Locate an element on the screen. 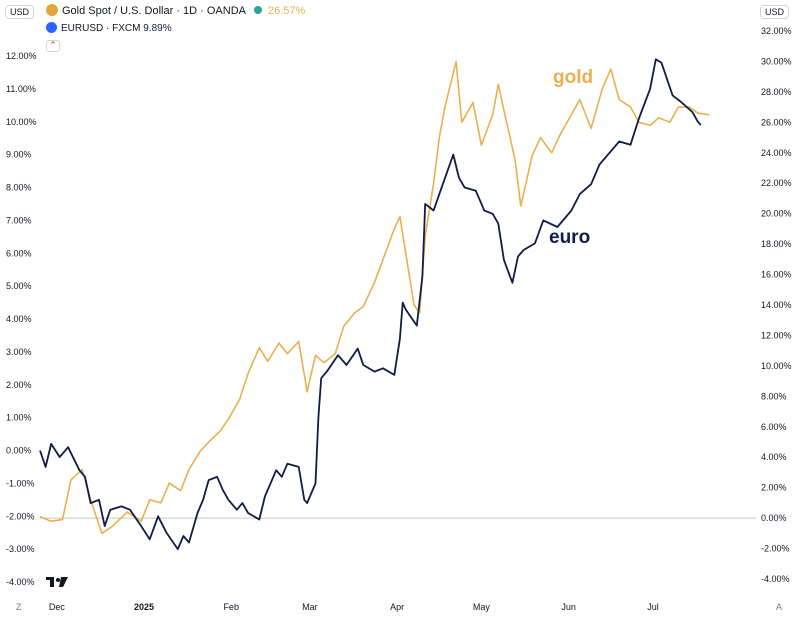 This screenshot has height=617, width=800. compare-symbol-legend: EURUSD · FXCM 9.89% is located at coordinates (109, 28).